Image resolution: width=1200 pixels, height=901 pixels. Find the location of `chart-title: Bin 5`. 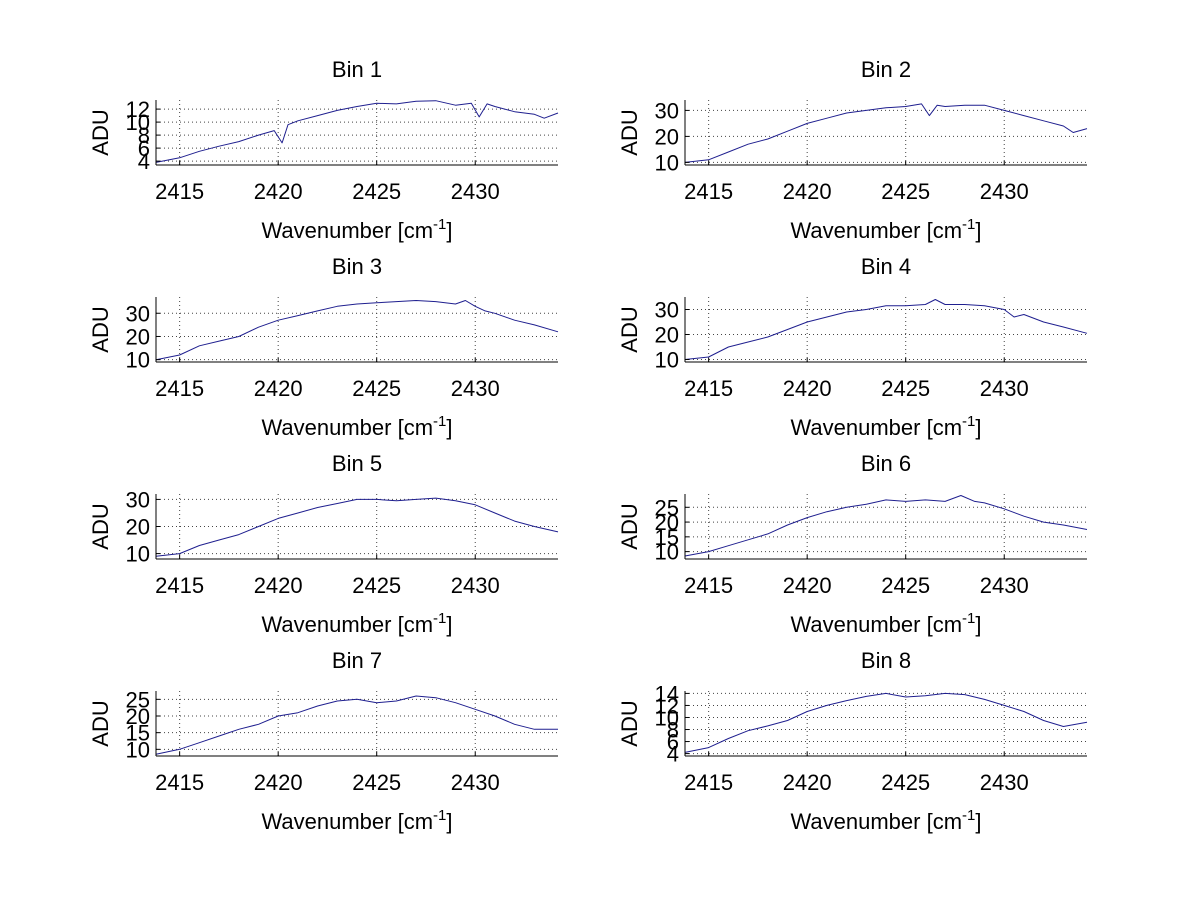

chart-title: Bin 5 is located at coordinates (357, 463).